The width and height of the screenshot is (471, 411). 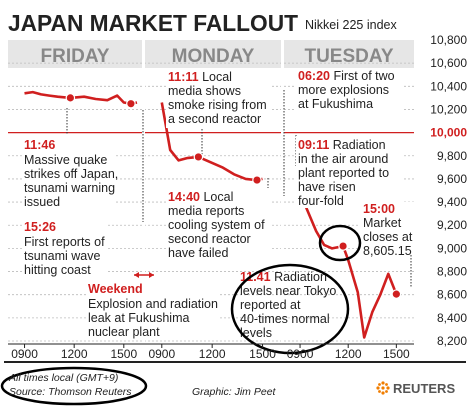 What do you see at coordinates (448, 109) in the screenshot?
I see `y-tick-label: 10,200` at bounding box center [448, 109].